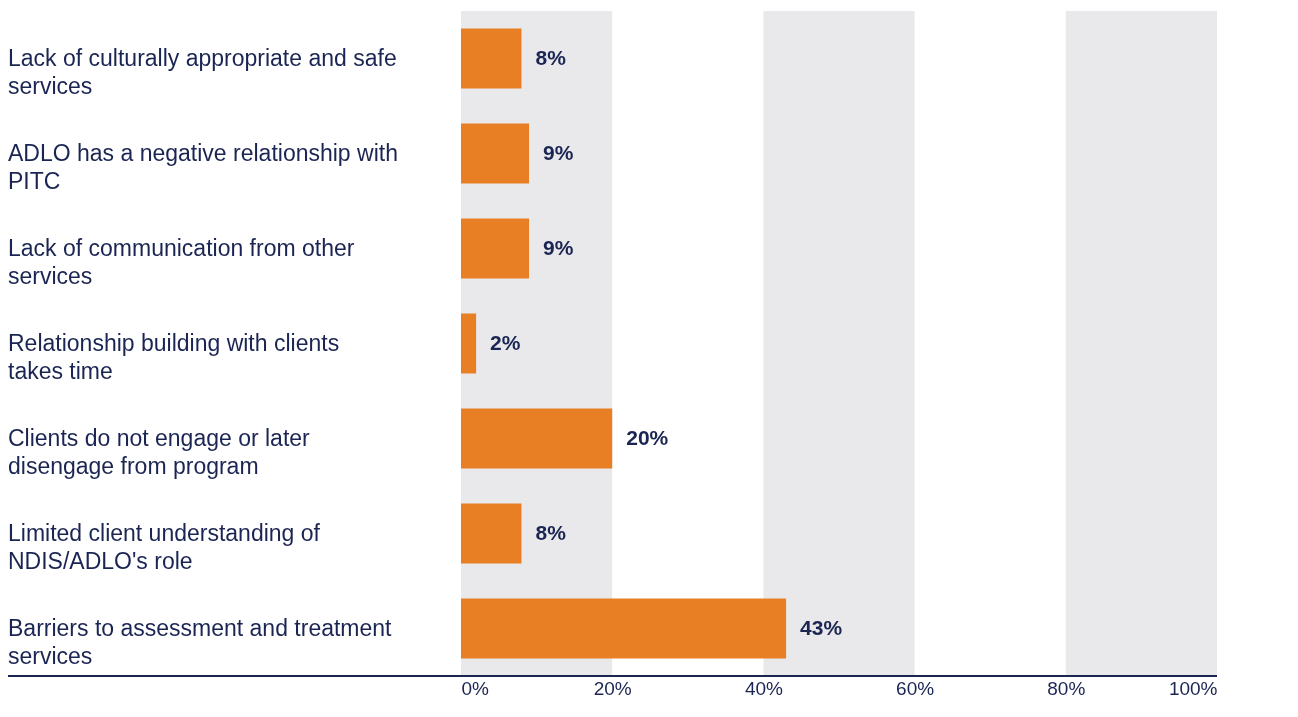  What do you see at coordinates (764, 688) in the screenshot?
I see `x-tick-label: 40%` at bounding box center [764, 688].